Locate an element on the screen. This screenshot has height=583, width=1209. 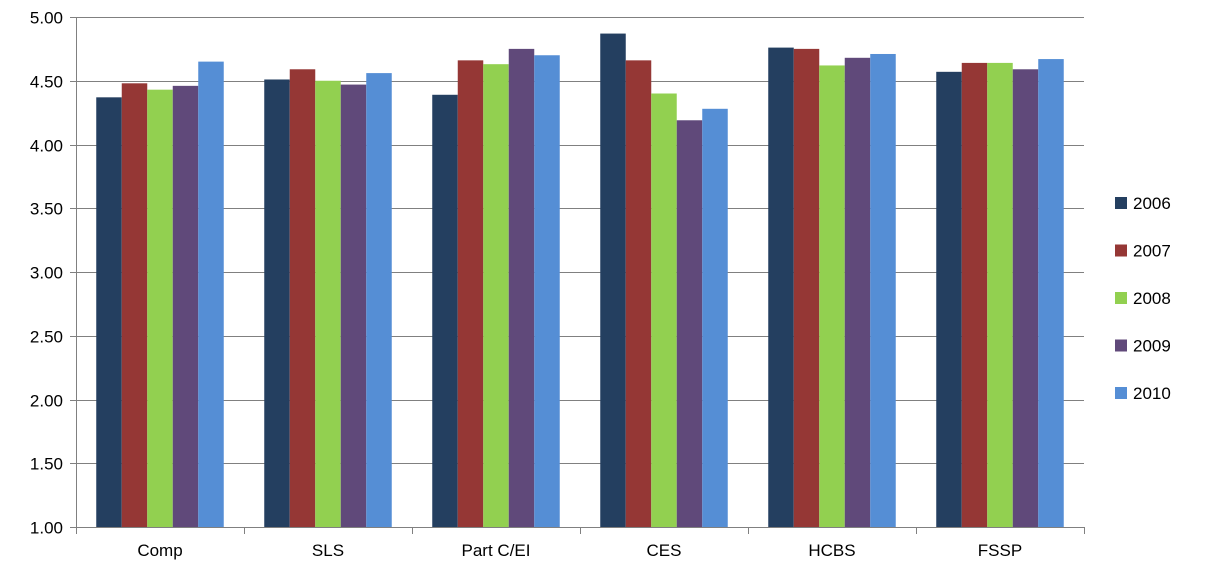
legend-label-2010: 2010 is located at coordinates (1152, 393).